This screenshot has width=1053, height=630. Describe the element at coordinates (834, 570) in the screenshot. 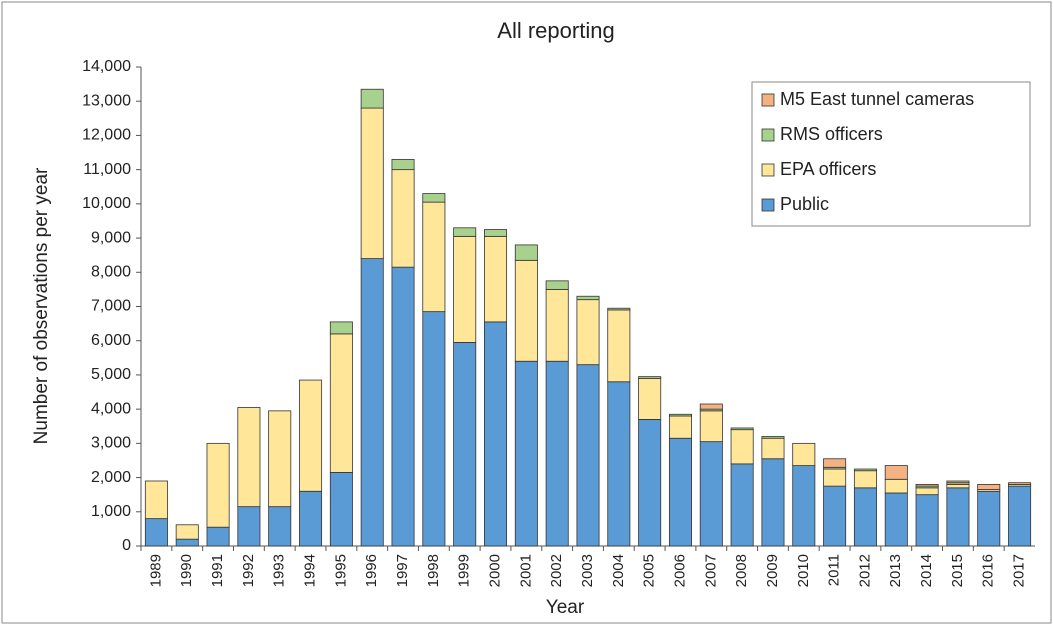

I see `x-tick-label: 2011` at that location.